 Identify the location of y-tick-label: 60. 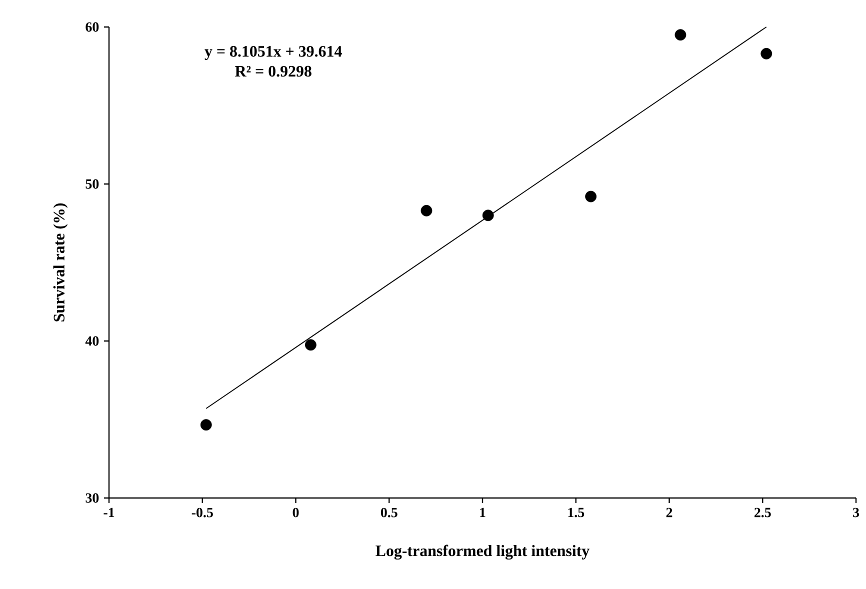
(92, 27).